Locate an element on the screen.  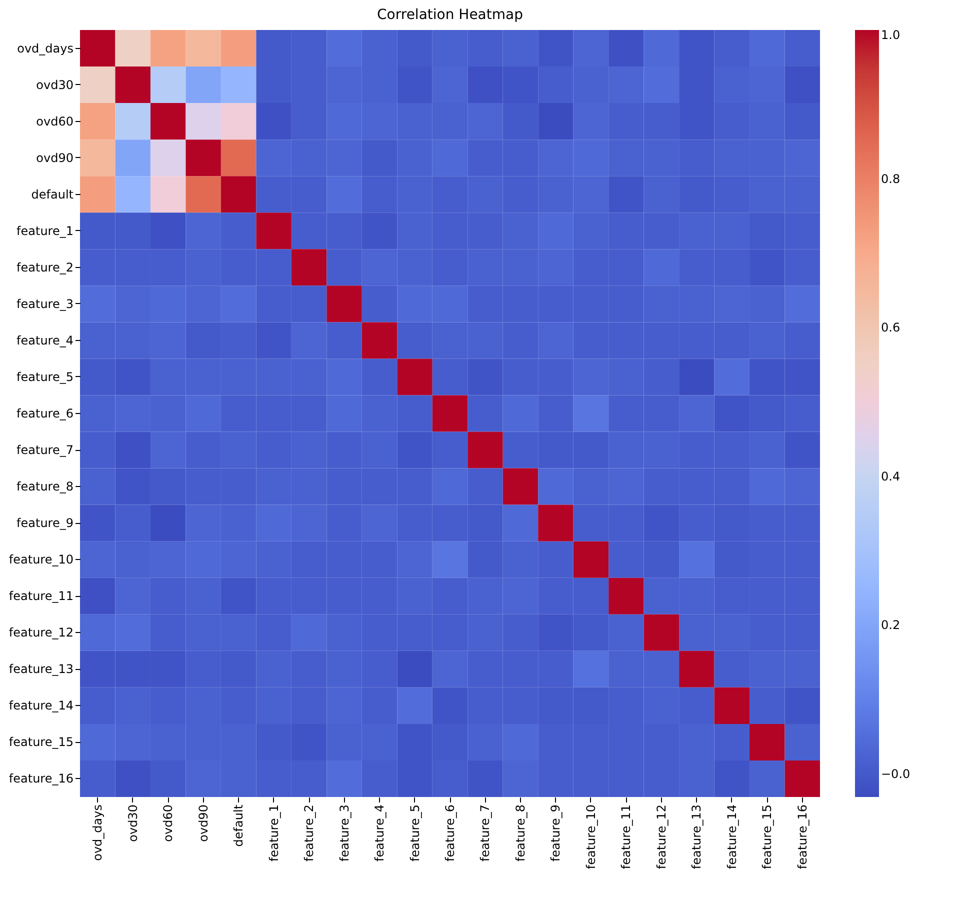
x-tick-label: feature_4 is located at coordinates (379, 833).